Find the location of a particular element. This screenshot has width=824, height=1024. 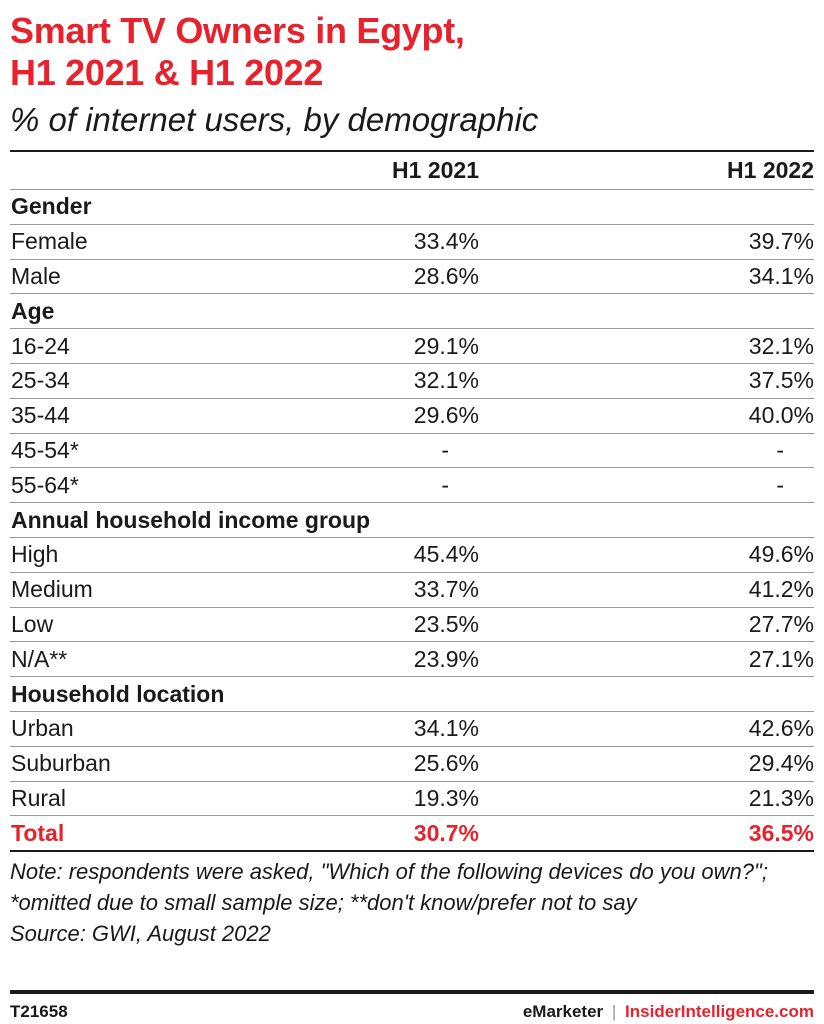

total-h1-2021: 30.7% is located at coordinates (446, 832).